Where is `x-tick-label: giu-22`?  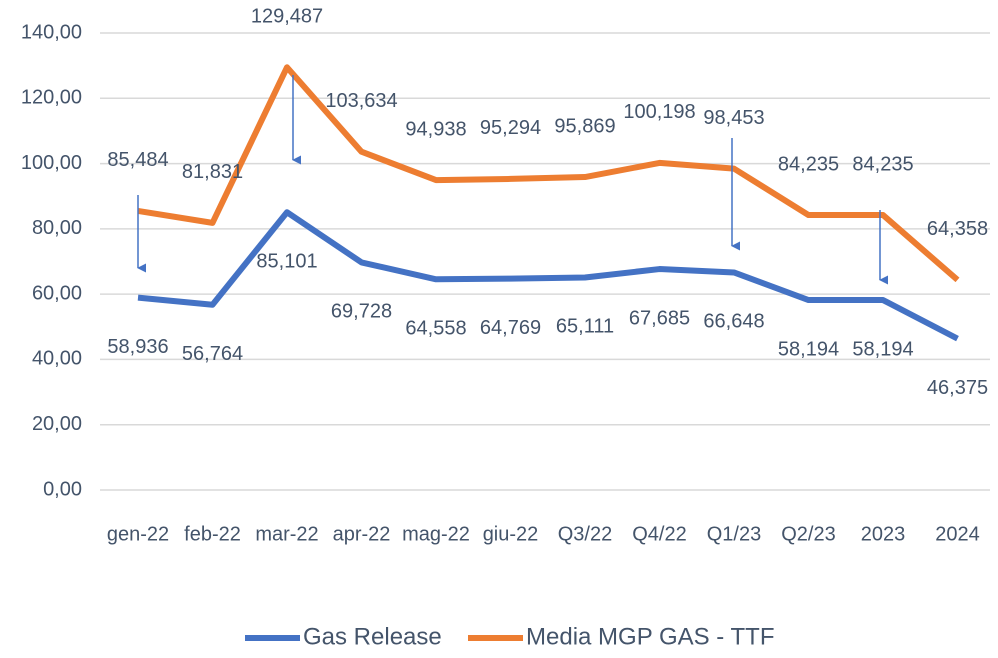 x-tick-label: giu-22 is located at coordinates (511, 534).